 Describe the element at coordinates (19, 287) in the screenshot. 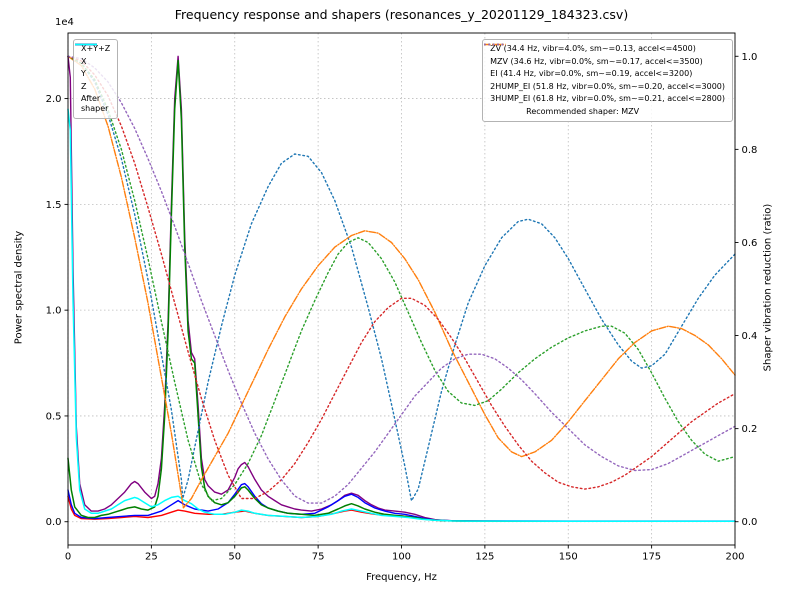

I see `y-axis-label-left: Power spectral density` at that location.